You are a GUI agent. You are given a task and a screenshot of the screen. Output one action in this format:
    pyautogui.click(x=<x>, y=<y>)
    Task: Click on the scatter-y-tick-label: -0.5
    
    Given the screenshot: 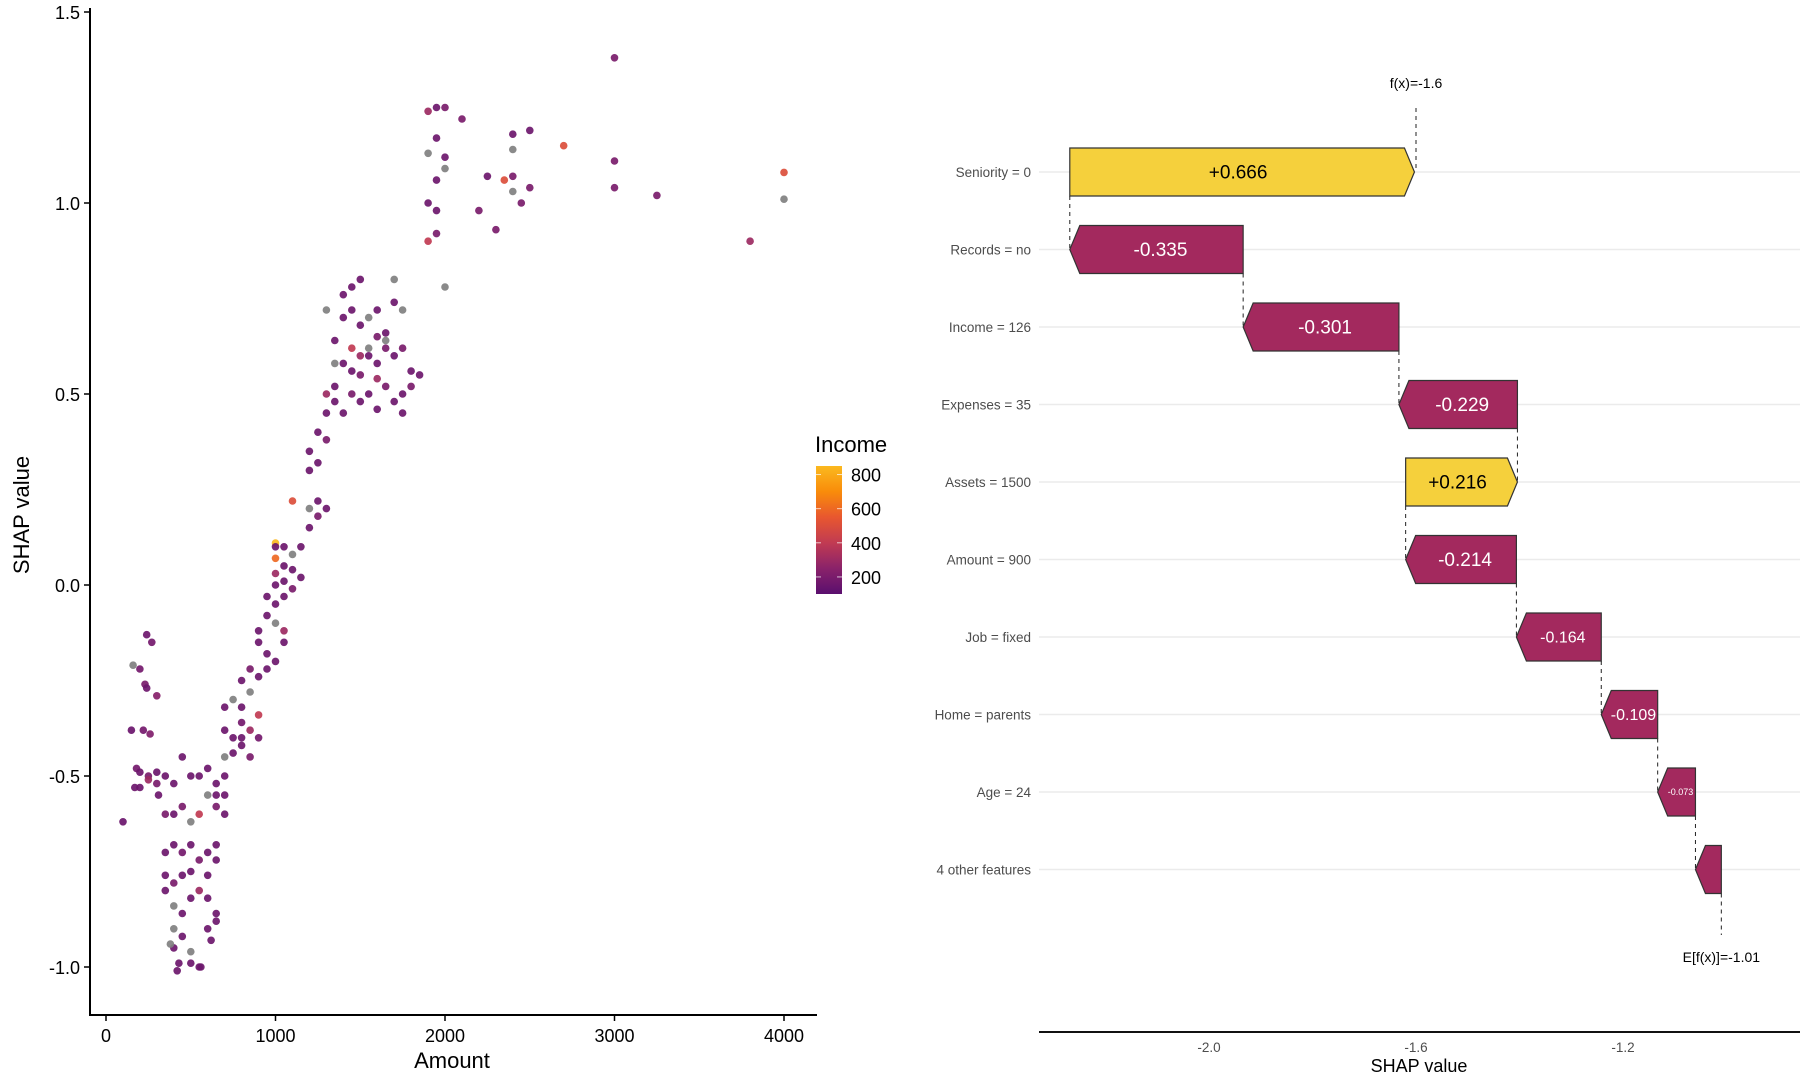 What is the action you would take?
    pyautogui.click(x=64, y=777)
    